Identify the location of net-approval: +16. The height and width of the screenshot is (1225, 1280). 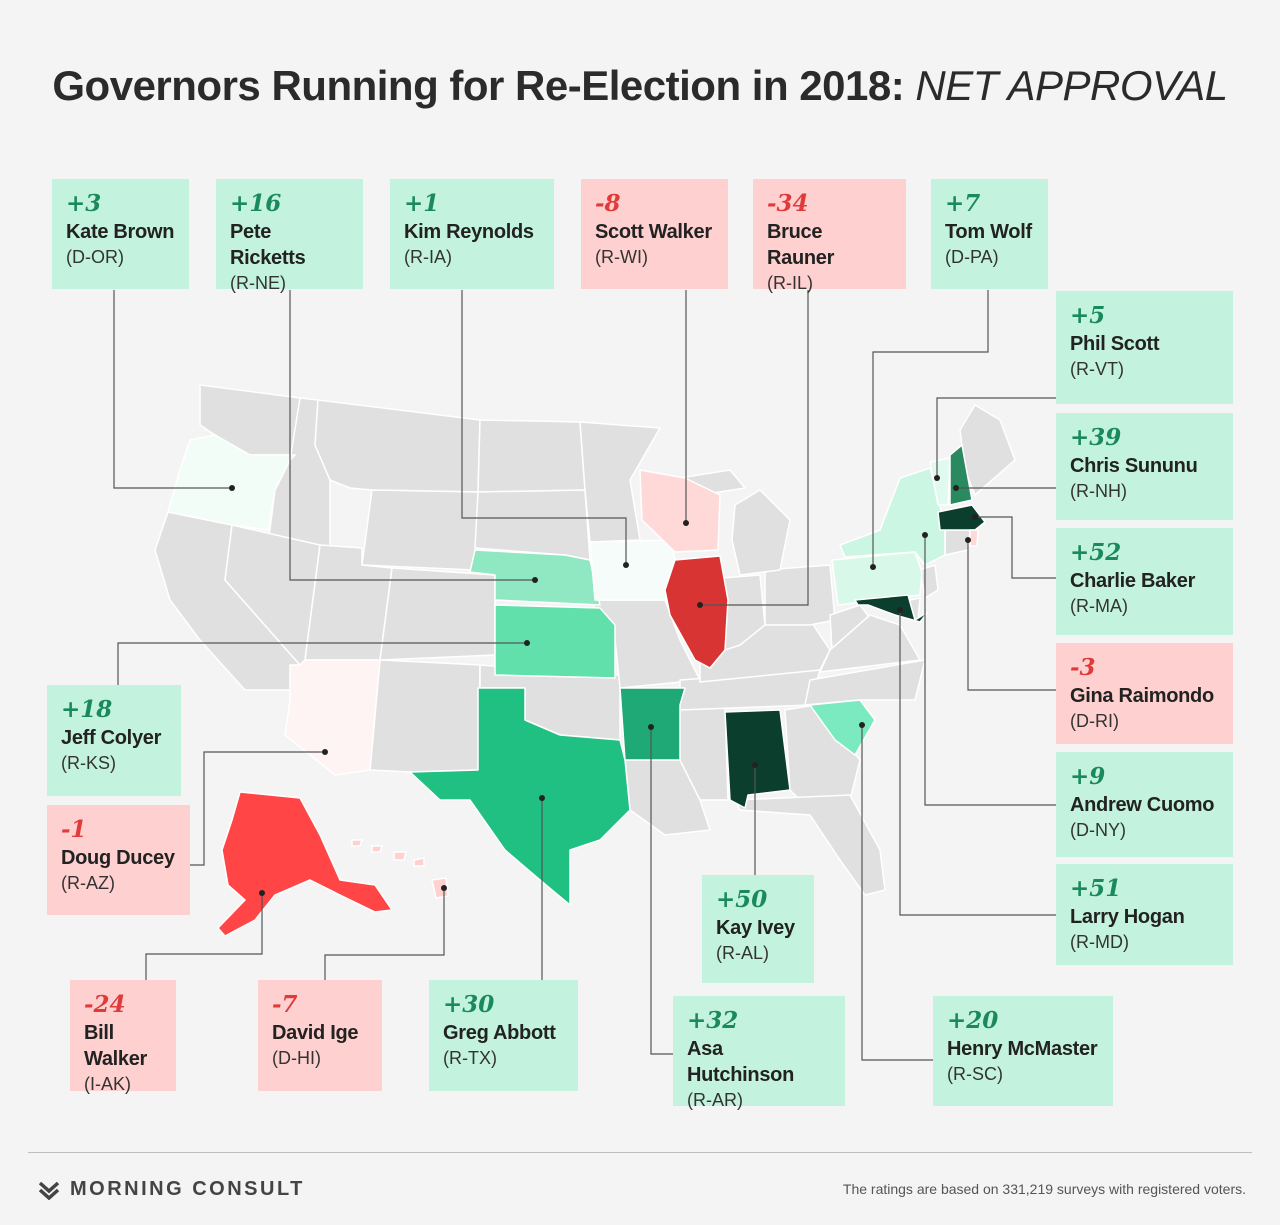
(256, 203).